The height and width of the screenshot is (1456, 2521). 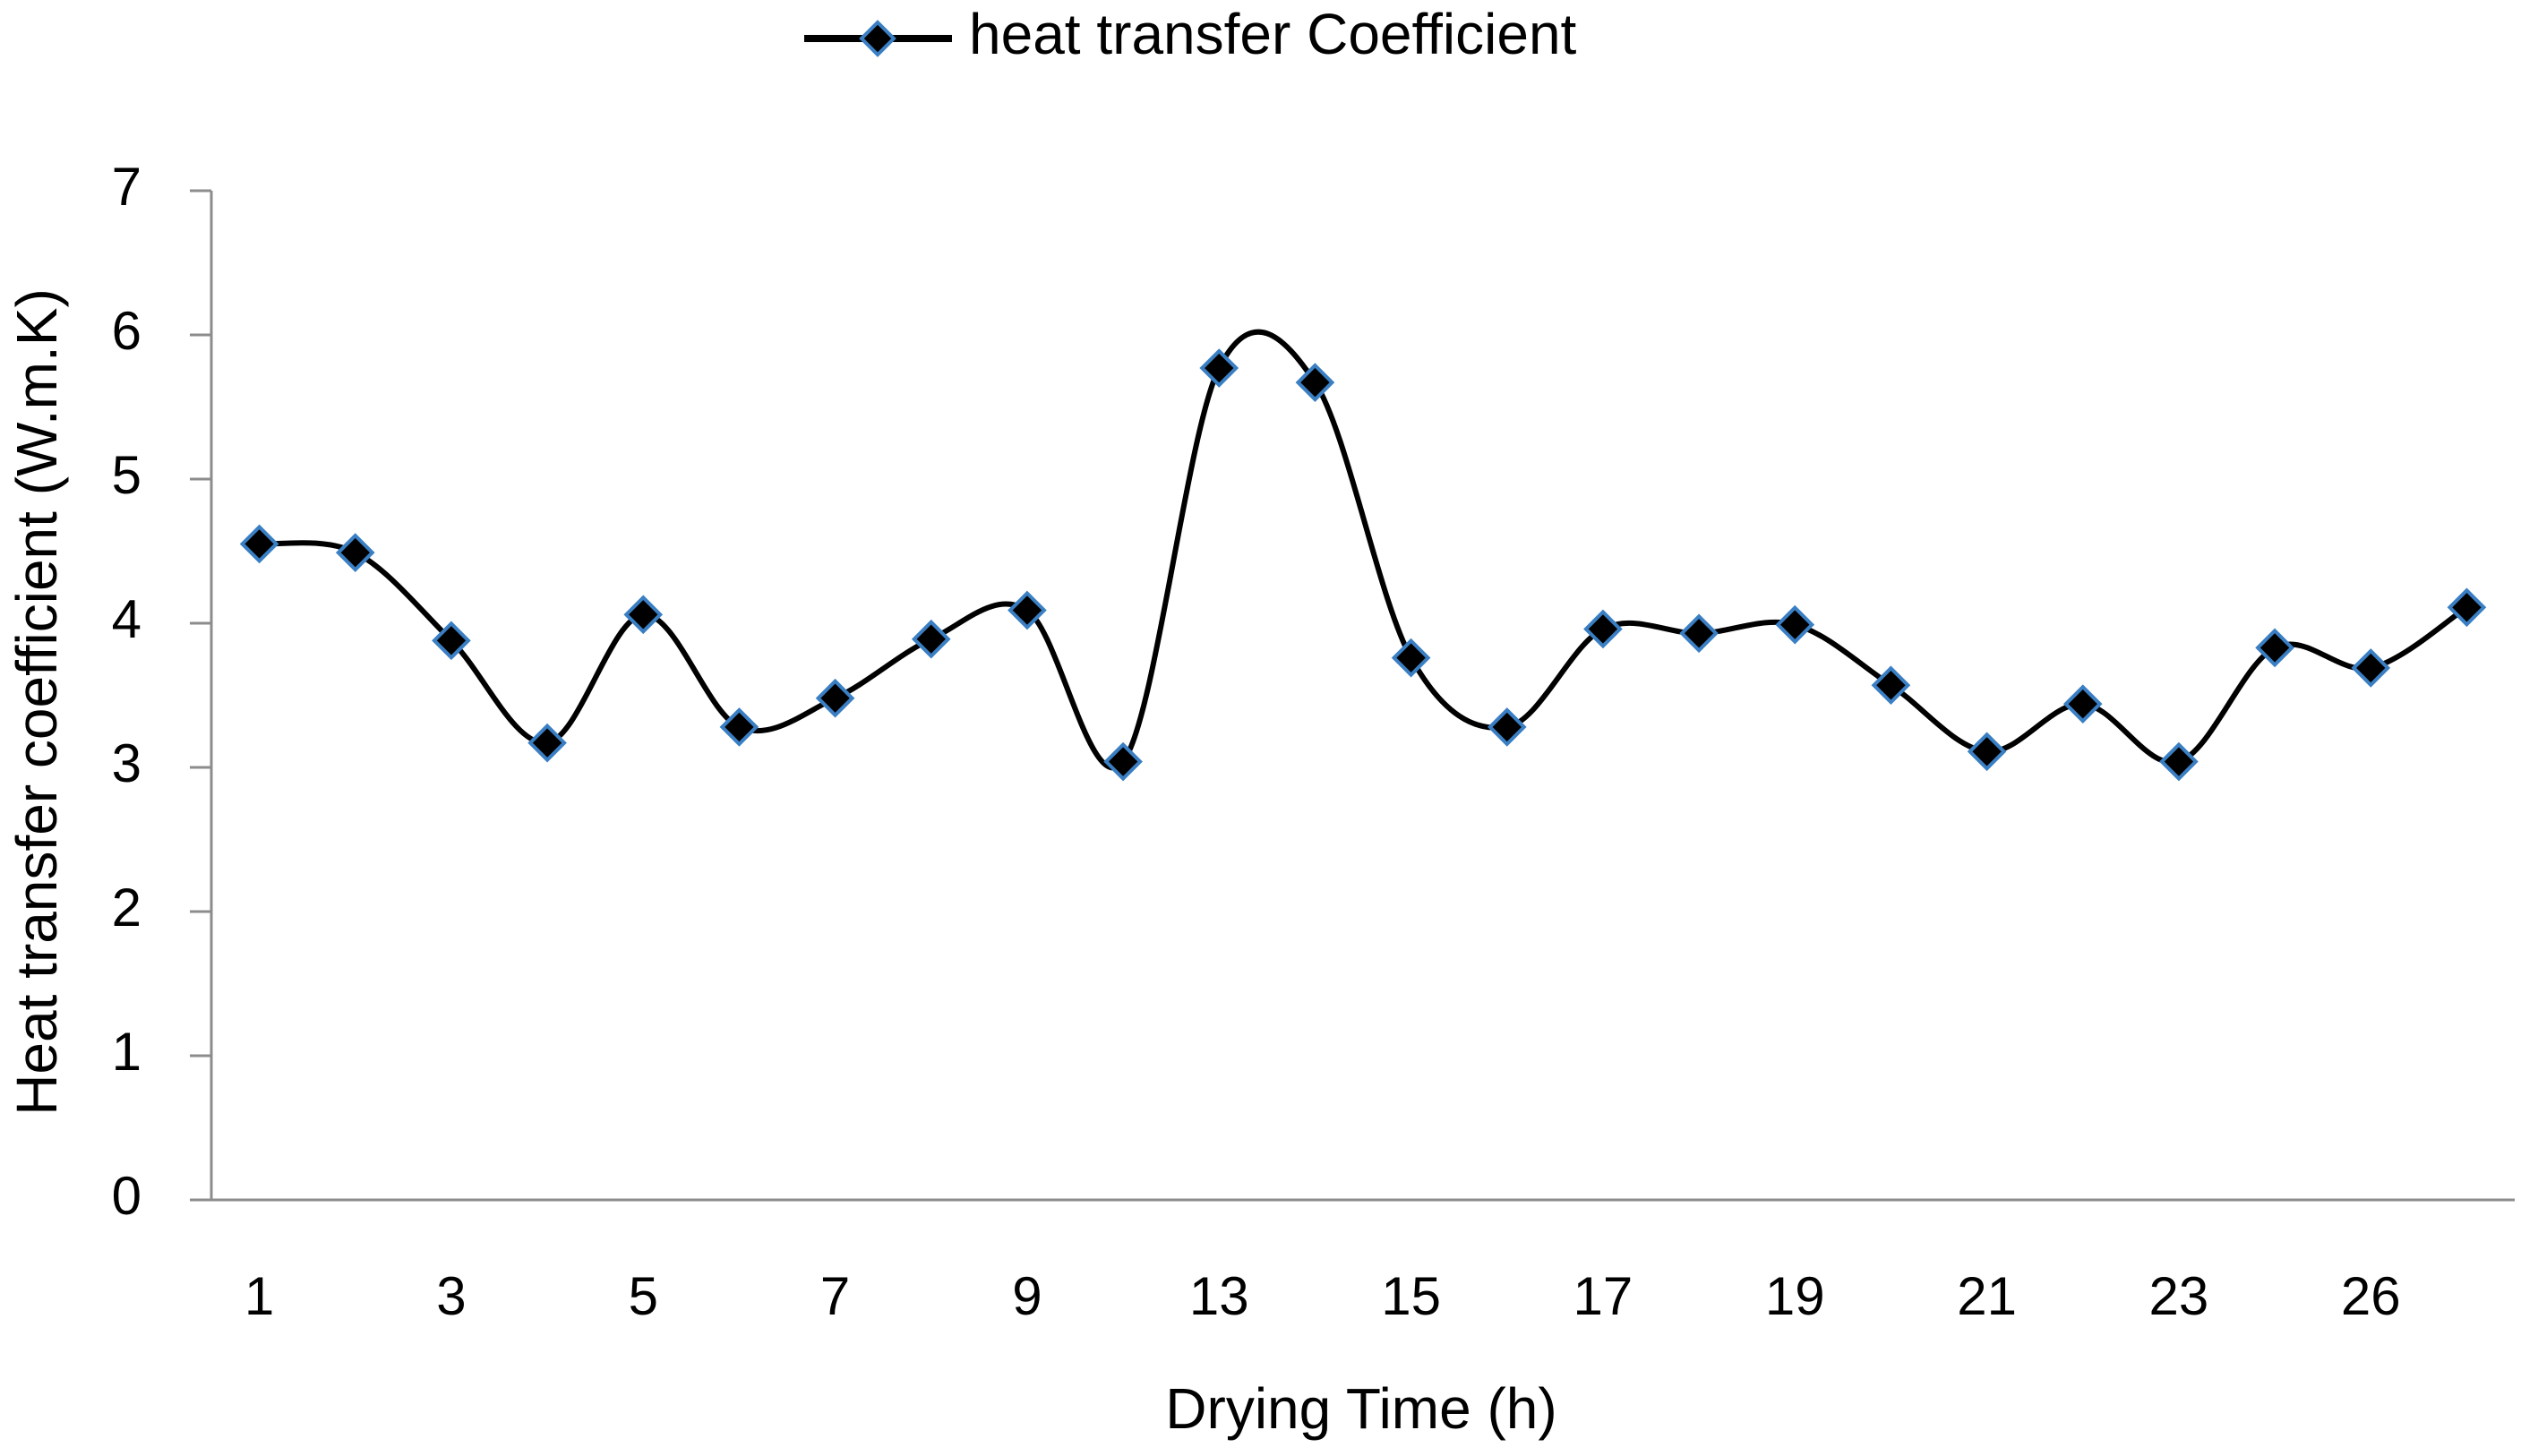 I want to click on y-tick-label: 6, so click(x=126, y=331).